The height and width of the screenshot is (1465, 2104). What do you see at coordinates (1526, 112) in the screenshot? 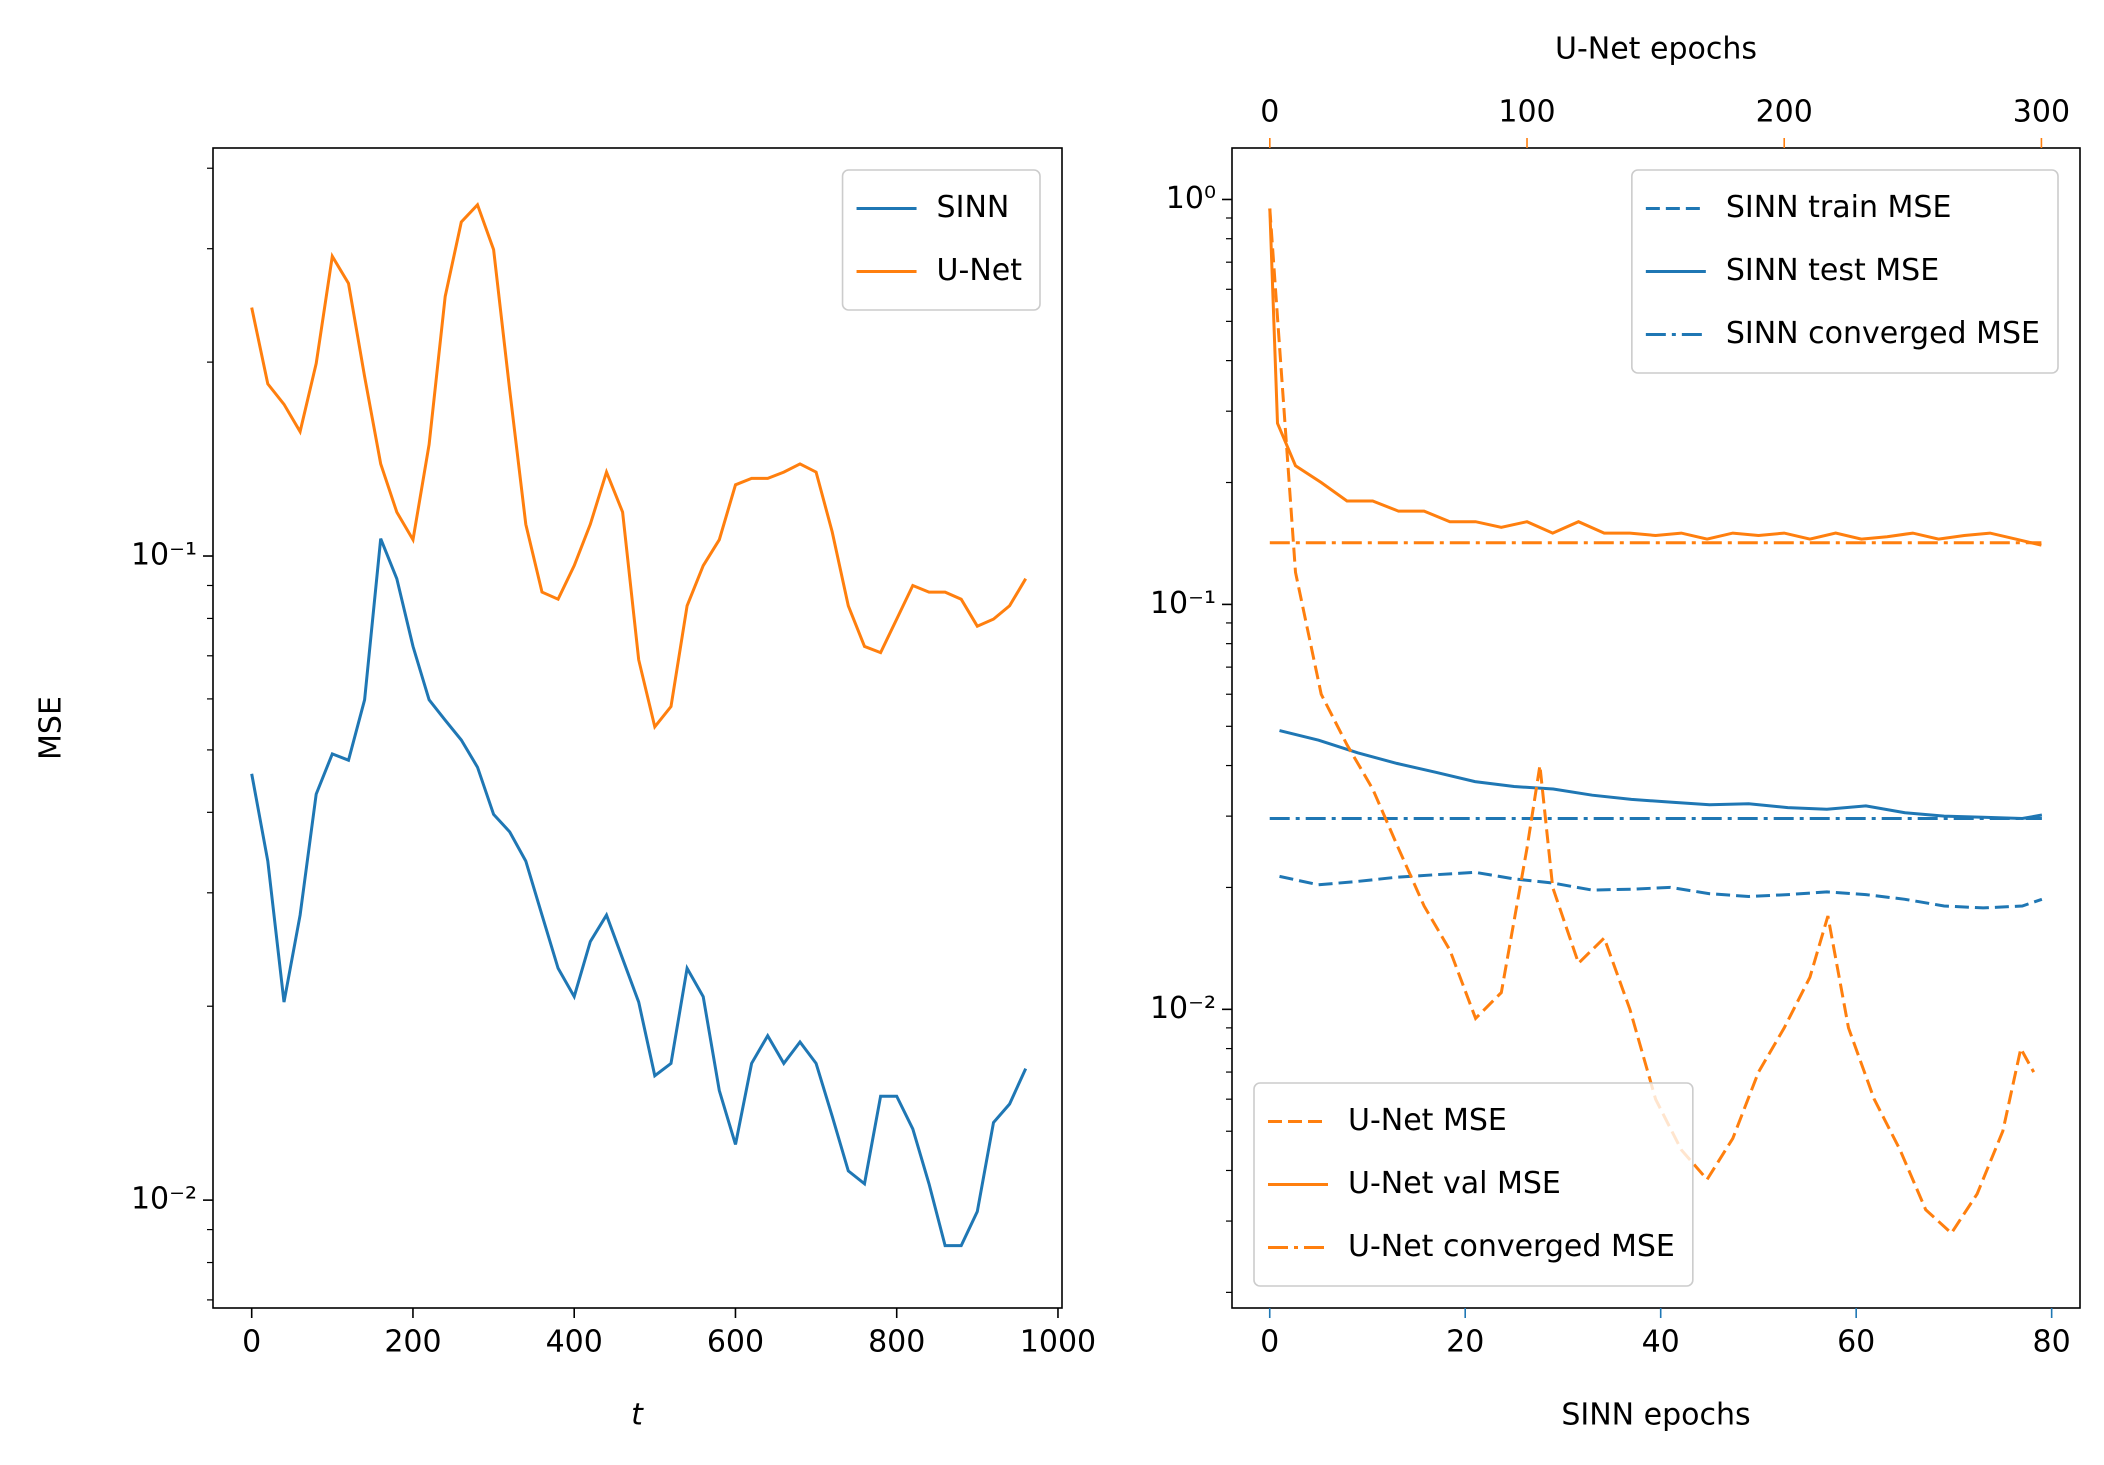
I see `top-x-tick-label: 100` at bounding box center [1526, 112].